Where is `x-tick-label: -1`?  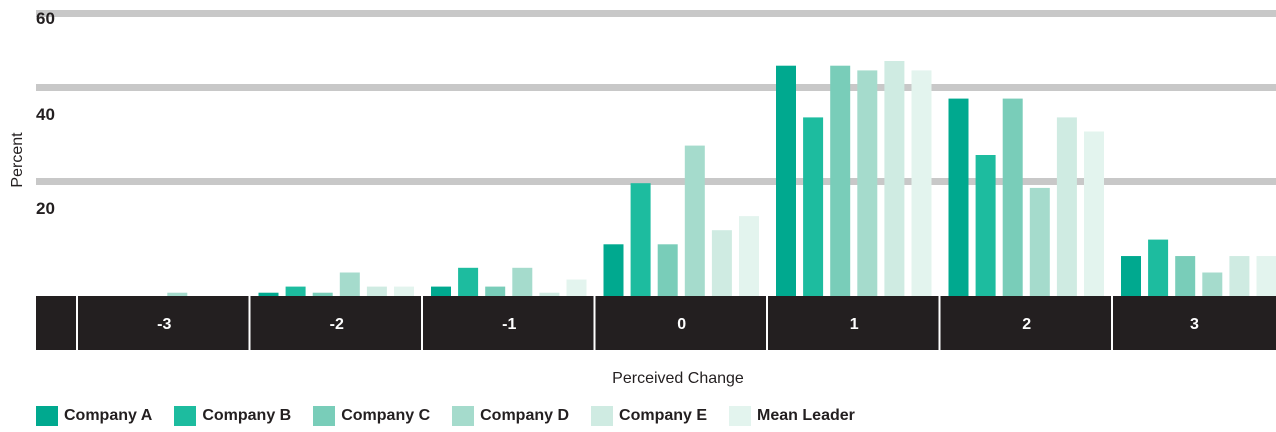 x-tick-label: -1 is located at coordinates (509, 324).